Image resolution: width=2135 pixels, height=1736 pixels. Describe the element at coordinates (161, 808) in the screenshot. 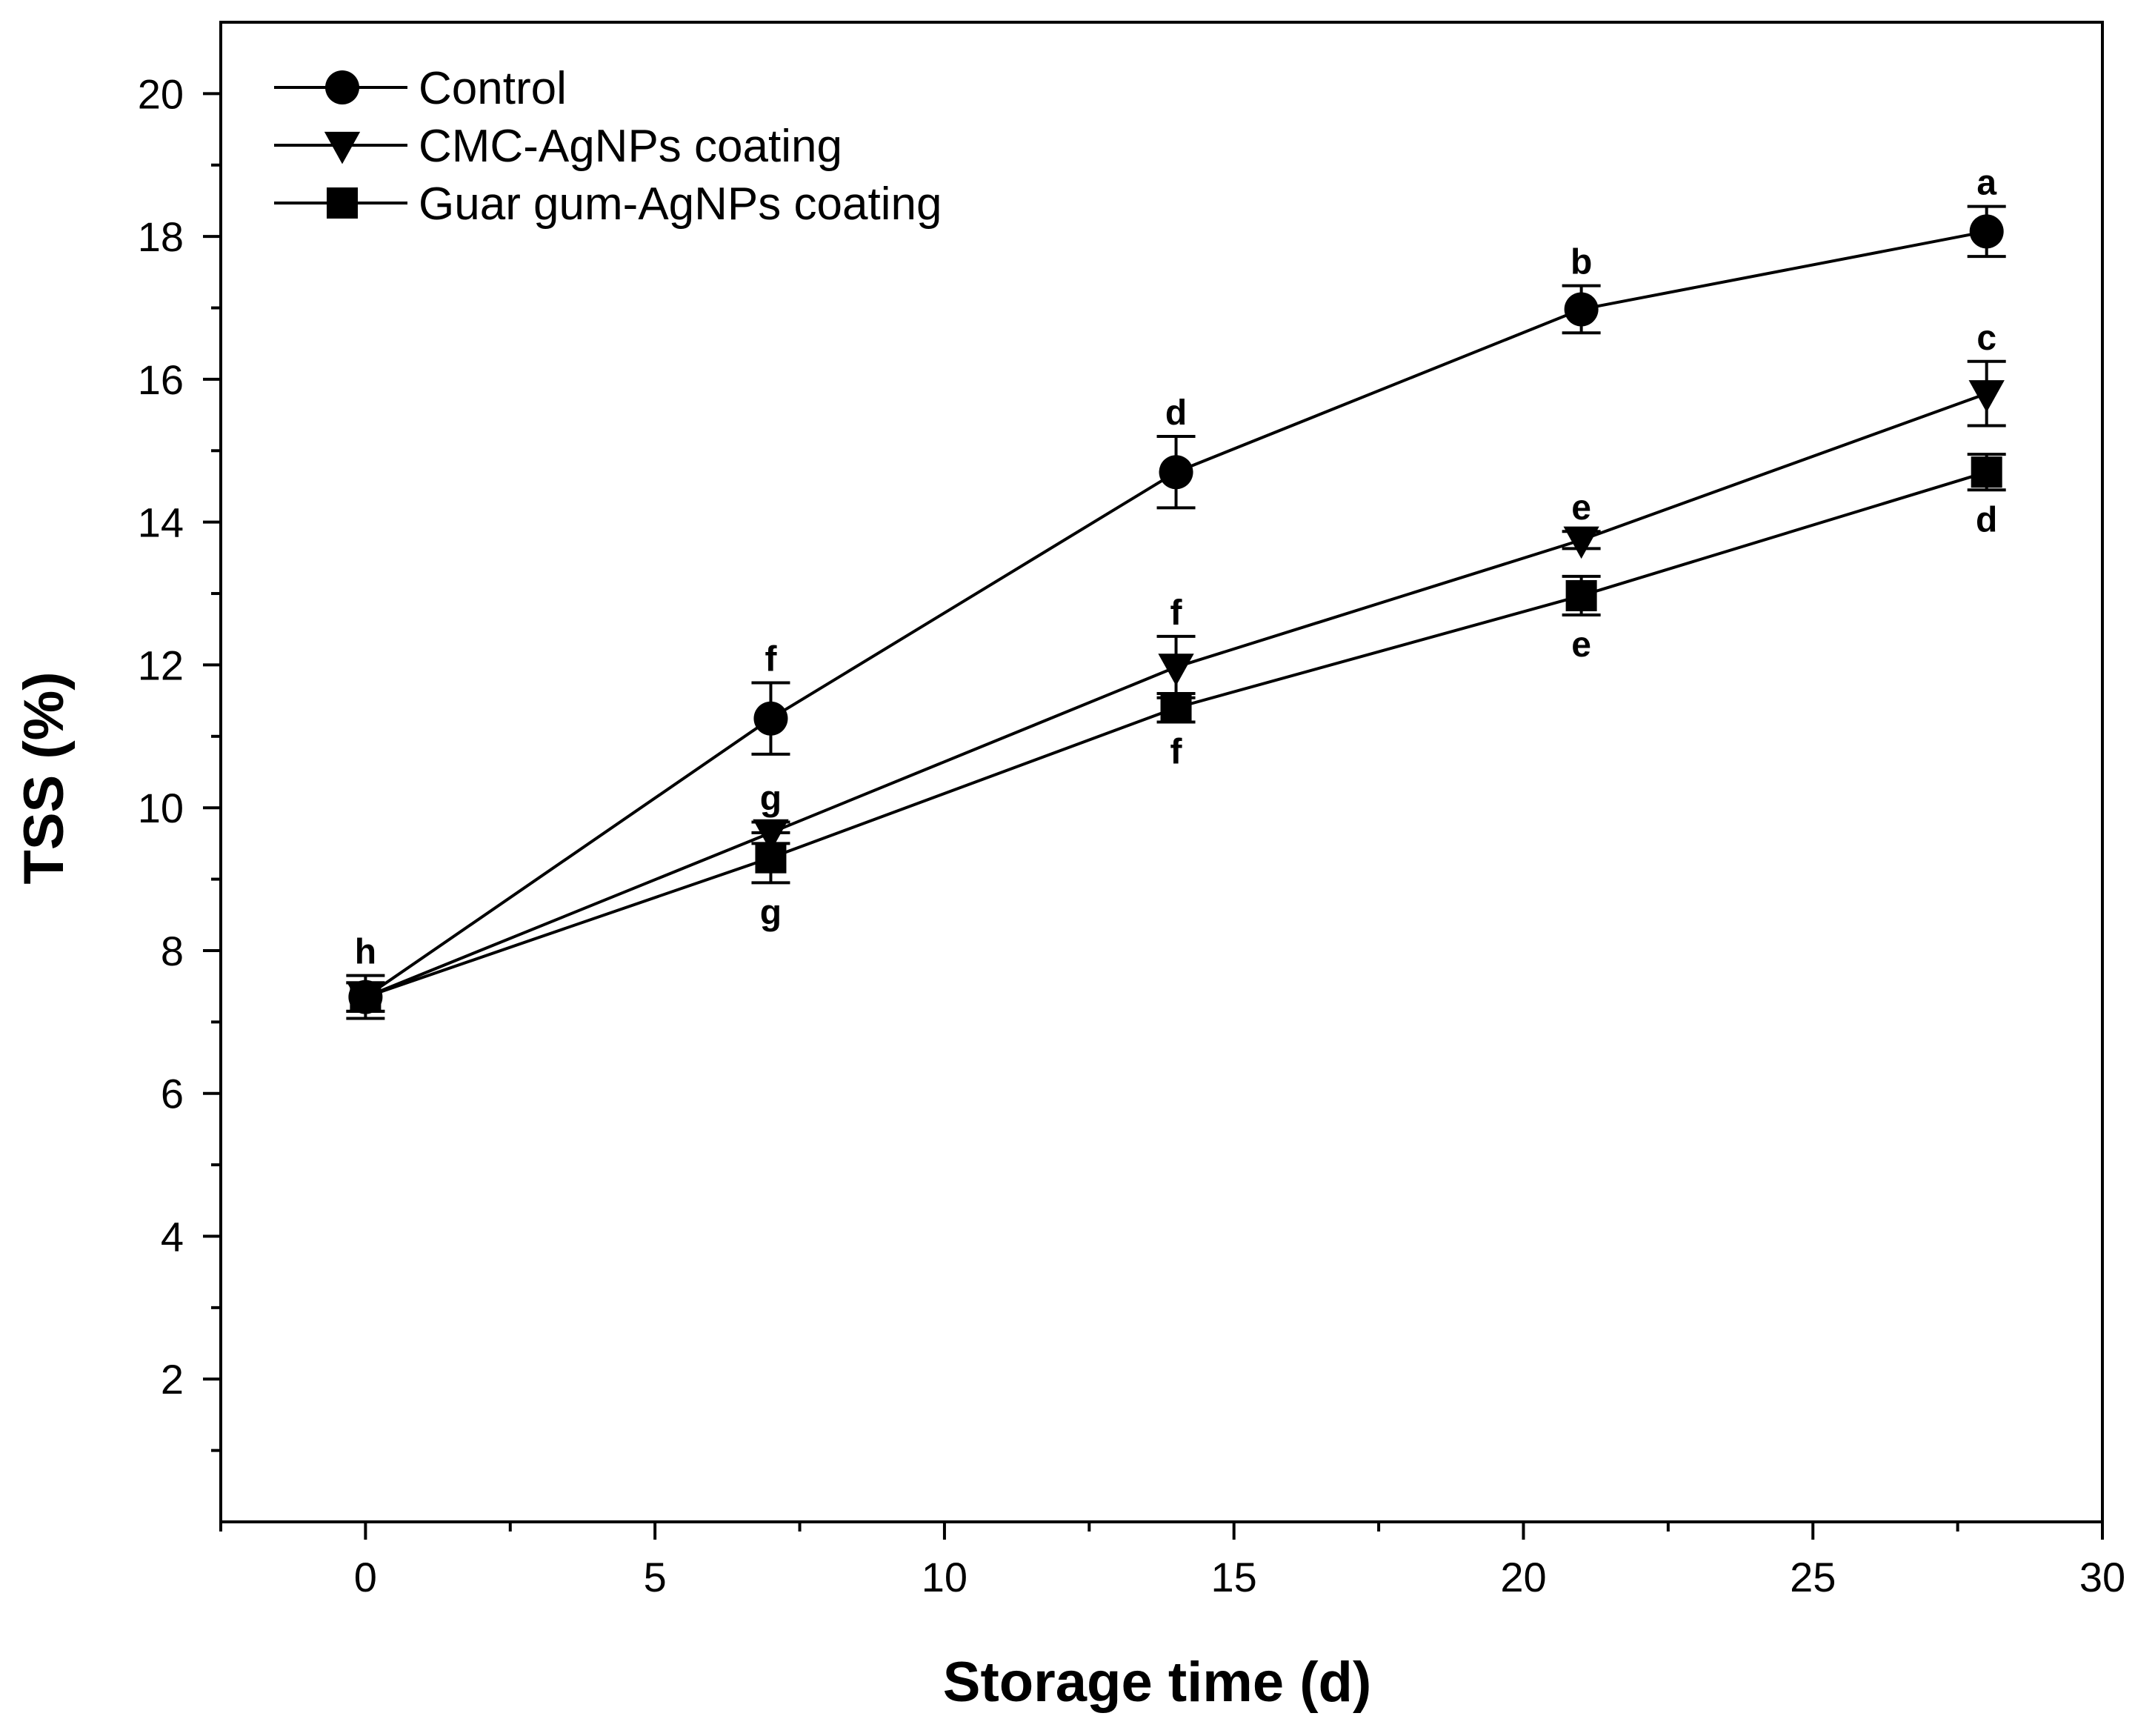

I see `y-tick-label: 10` at that location.